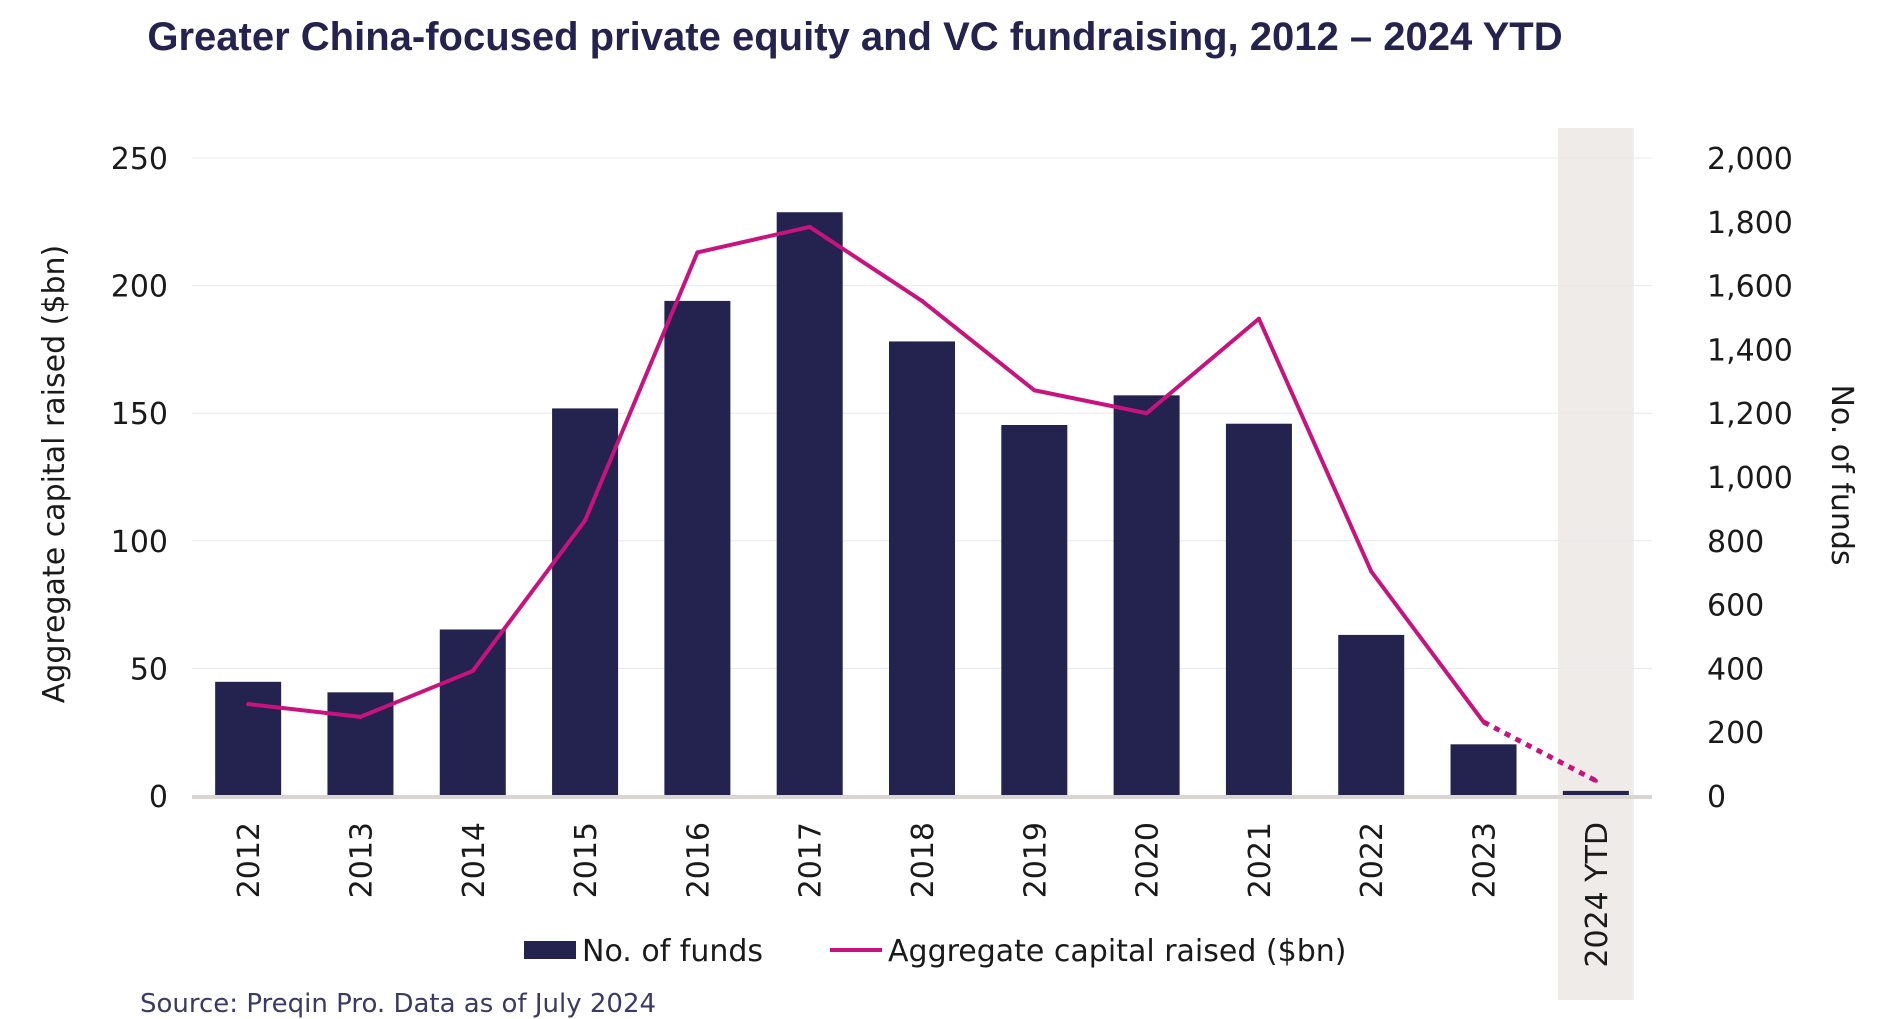  Describe the element at coordinates (586, 860) in the screenshot. I see `x-tick-label: 2015` at that location.